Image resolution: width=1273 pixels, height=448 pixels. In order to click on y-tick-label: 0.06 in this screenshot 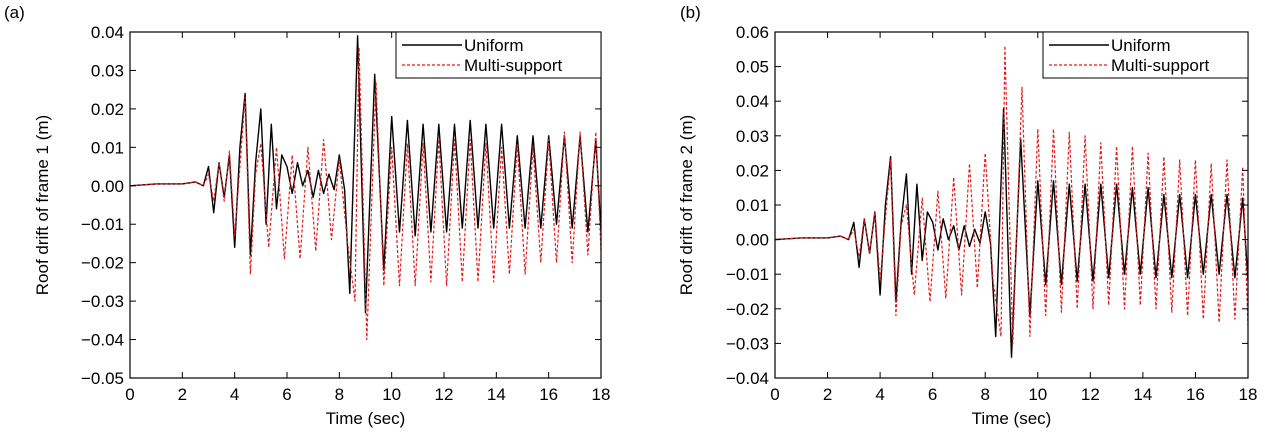, I will do `click(752, 32)`.